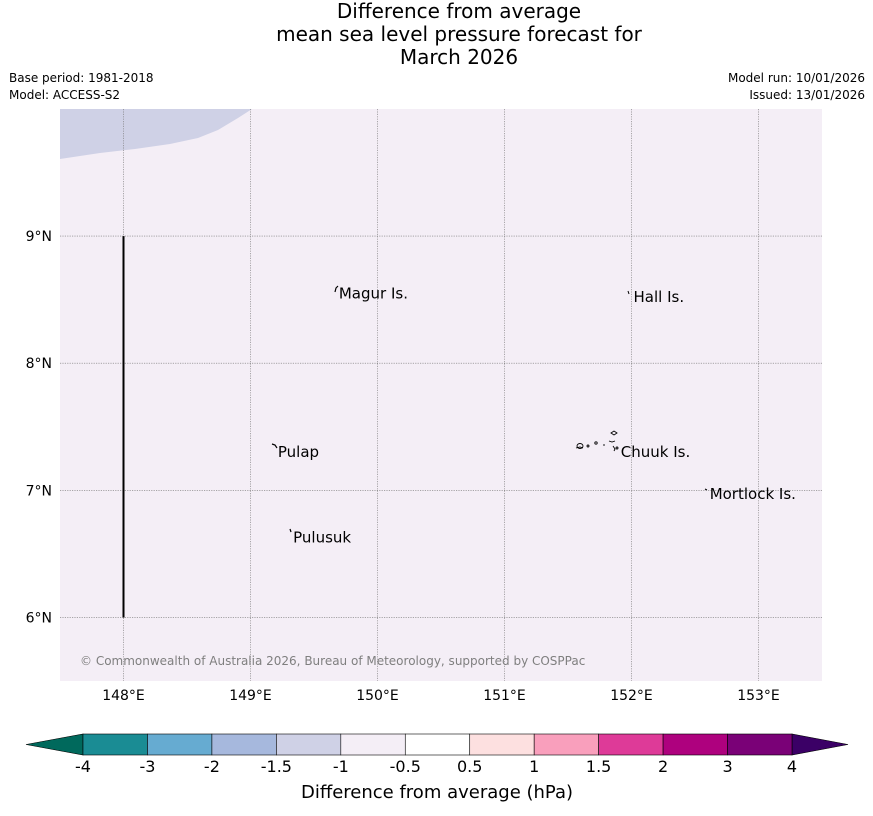 This screenshot has width=873, height=816. What do you see at coordinates (796, 87) in the screenshot?
I see `meta-right: Model run: 10/01/2026 Issued: 13/01/2026` at bounding box center [796, 87].